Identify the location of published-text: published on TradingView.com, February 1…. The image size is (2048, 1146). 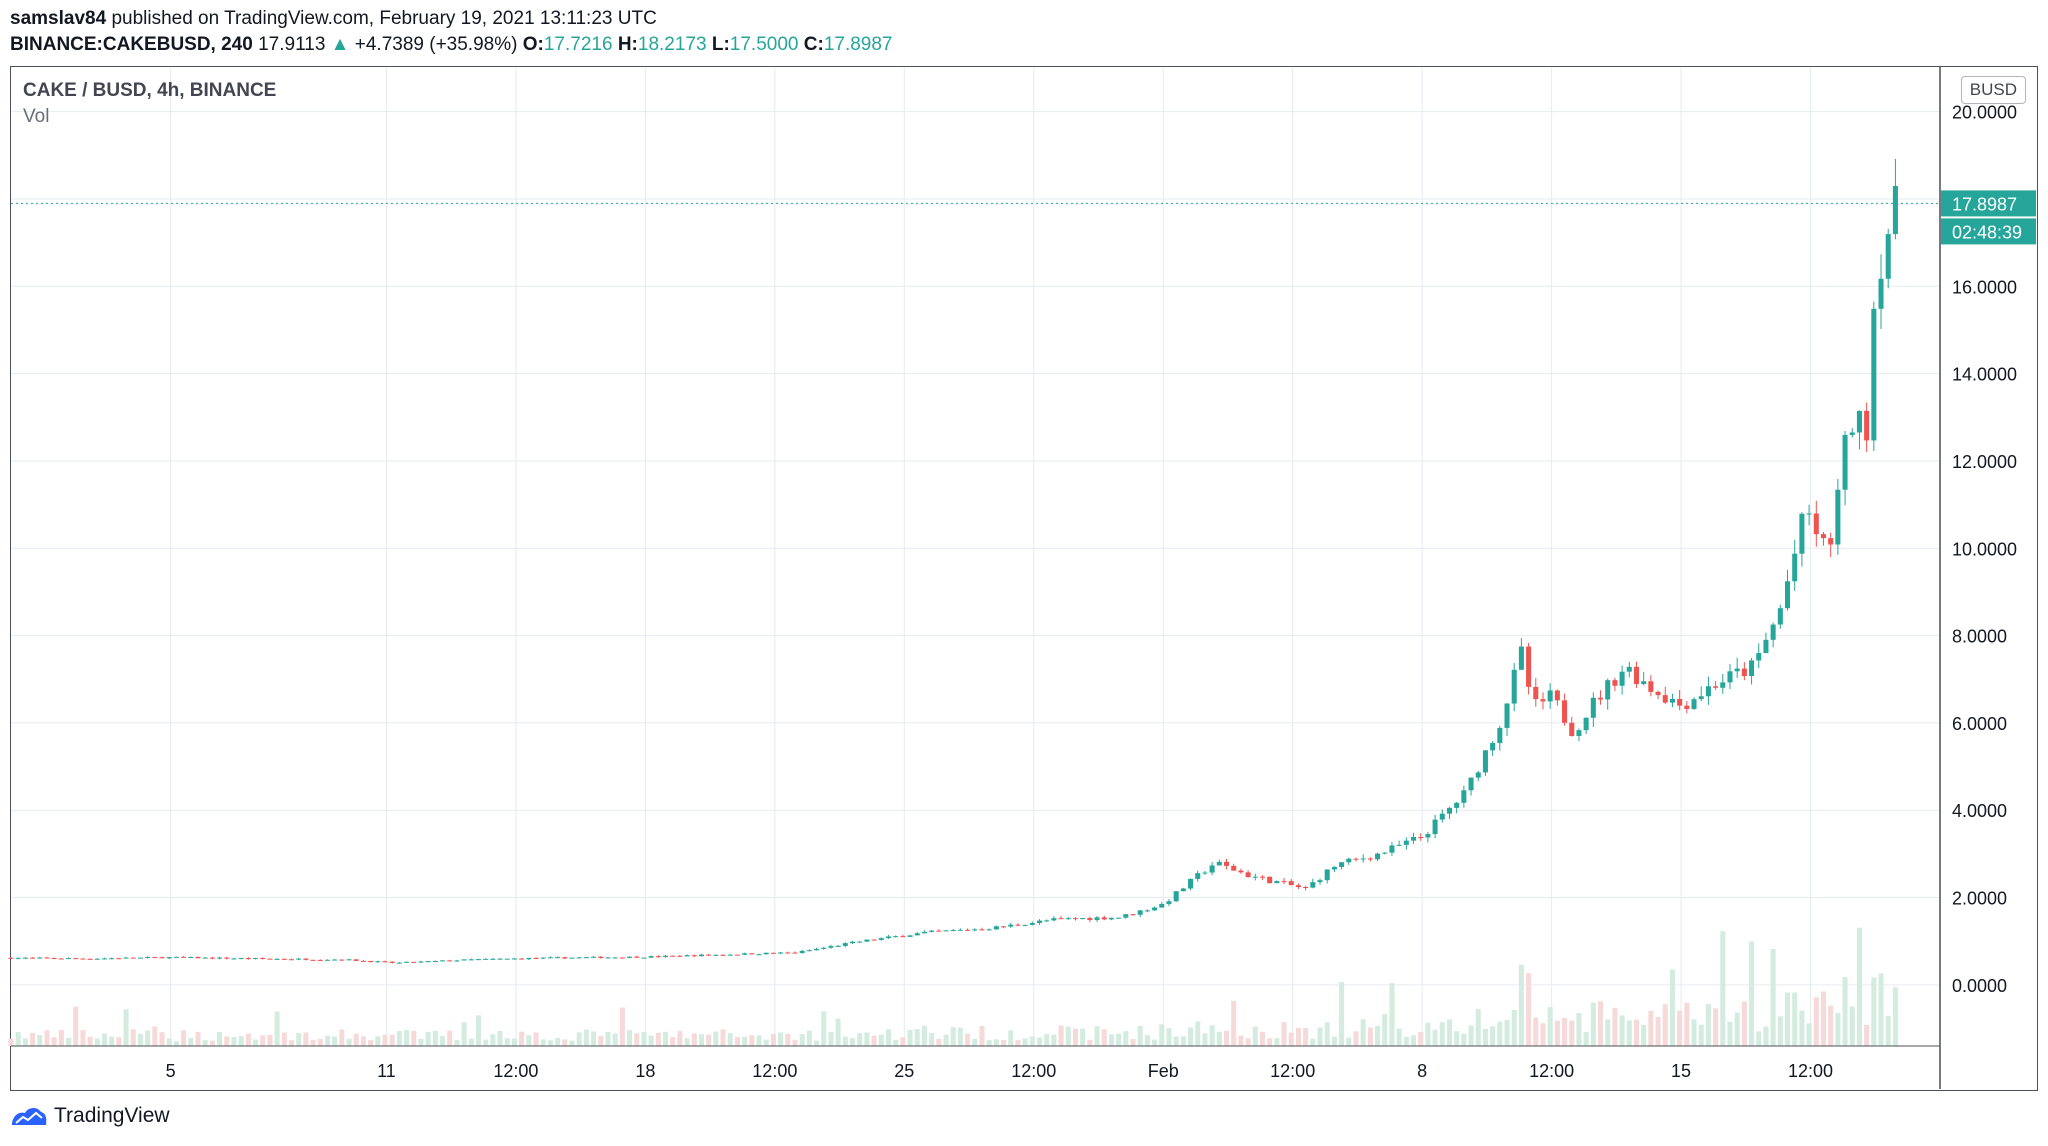
(384, 18).